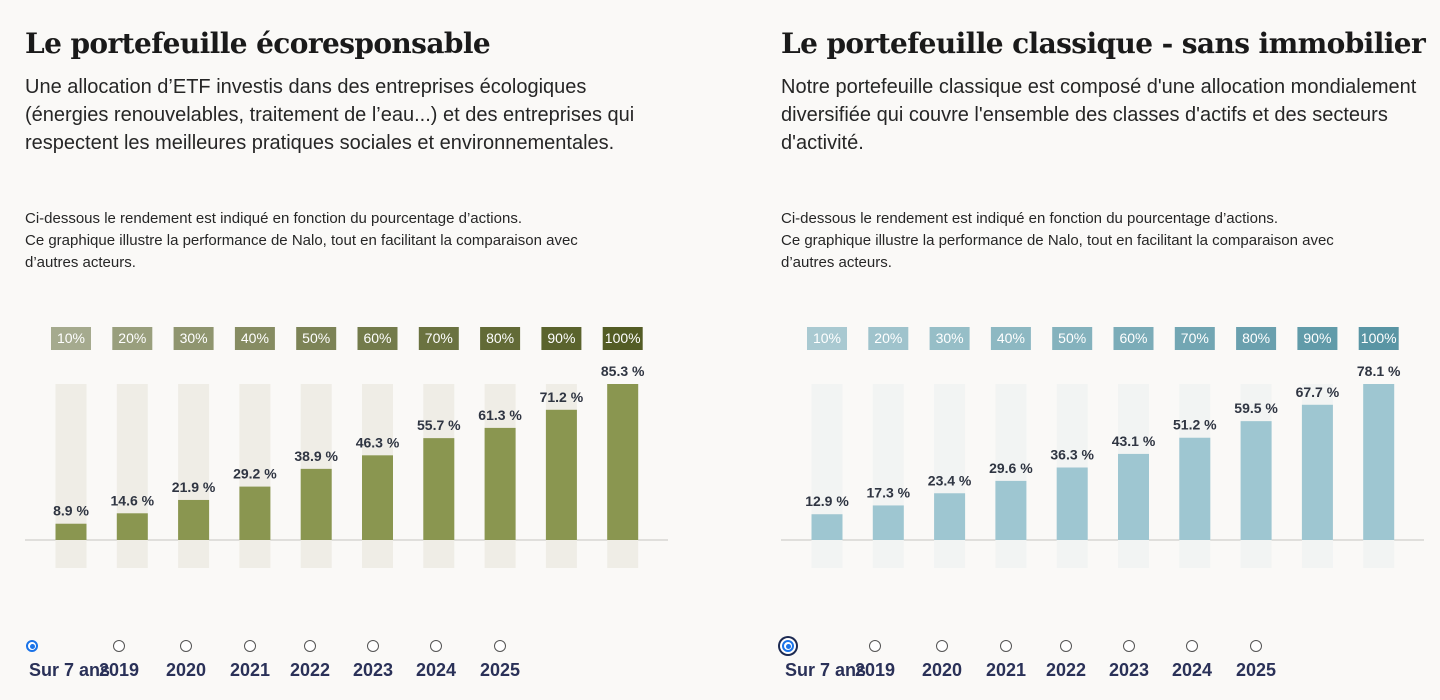 The width and height of the screenshot is (1440, 700). Describe the element at coordinates (255, 474) in the screenshot. I see `bar-value-label: 29.2 %` at that location.